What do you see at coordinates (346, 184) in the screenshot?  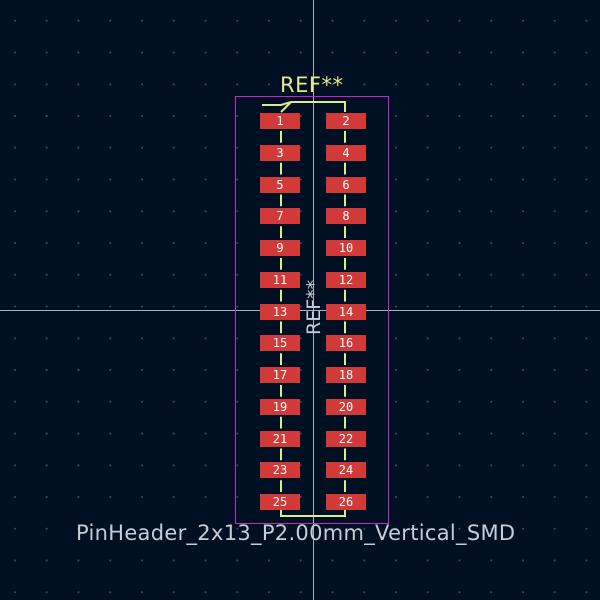 I see `pad-6: 6` at bounding box center [346, 184].